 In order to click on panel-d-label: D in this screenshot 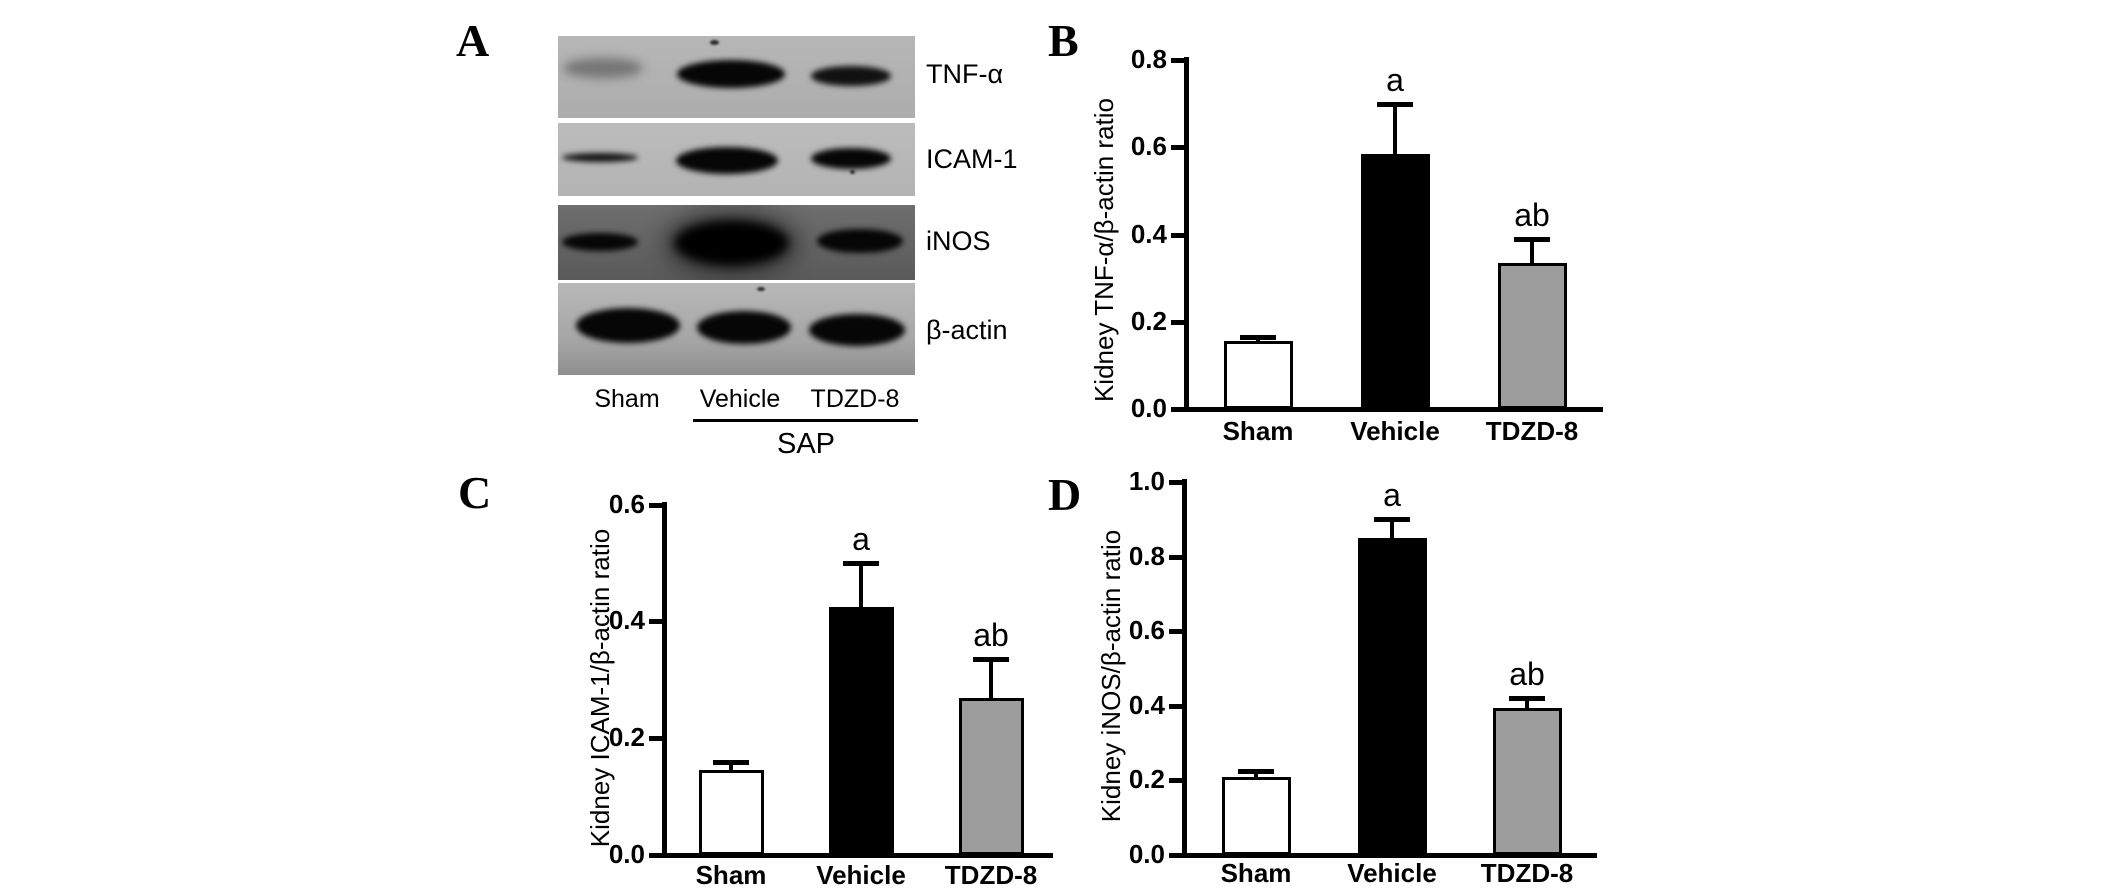, I will do `click(1065, 494)`.